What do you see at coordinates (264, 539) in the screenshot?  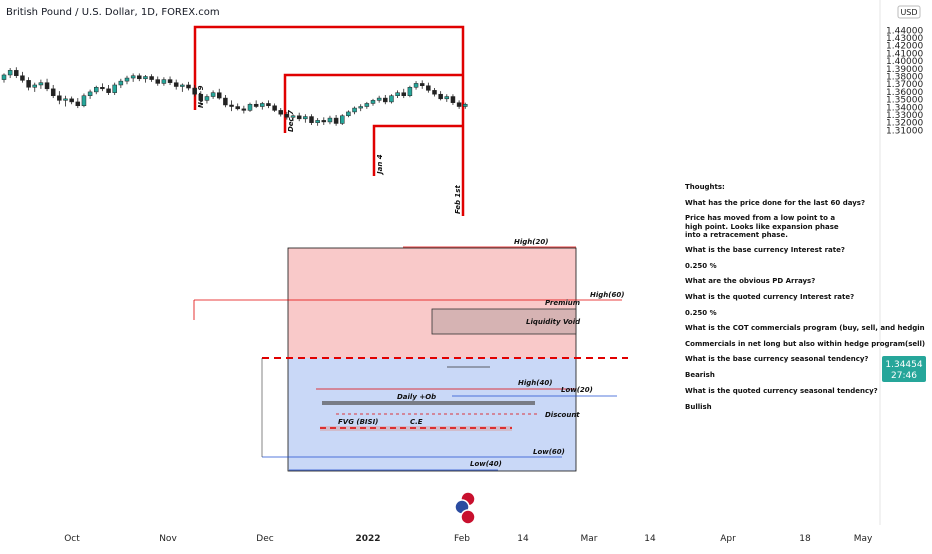 I see `time-tick-dec: Dec` at bounding box center [264, 539].